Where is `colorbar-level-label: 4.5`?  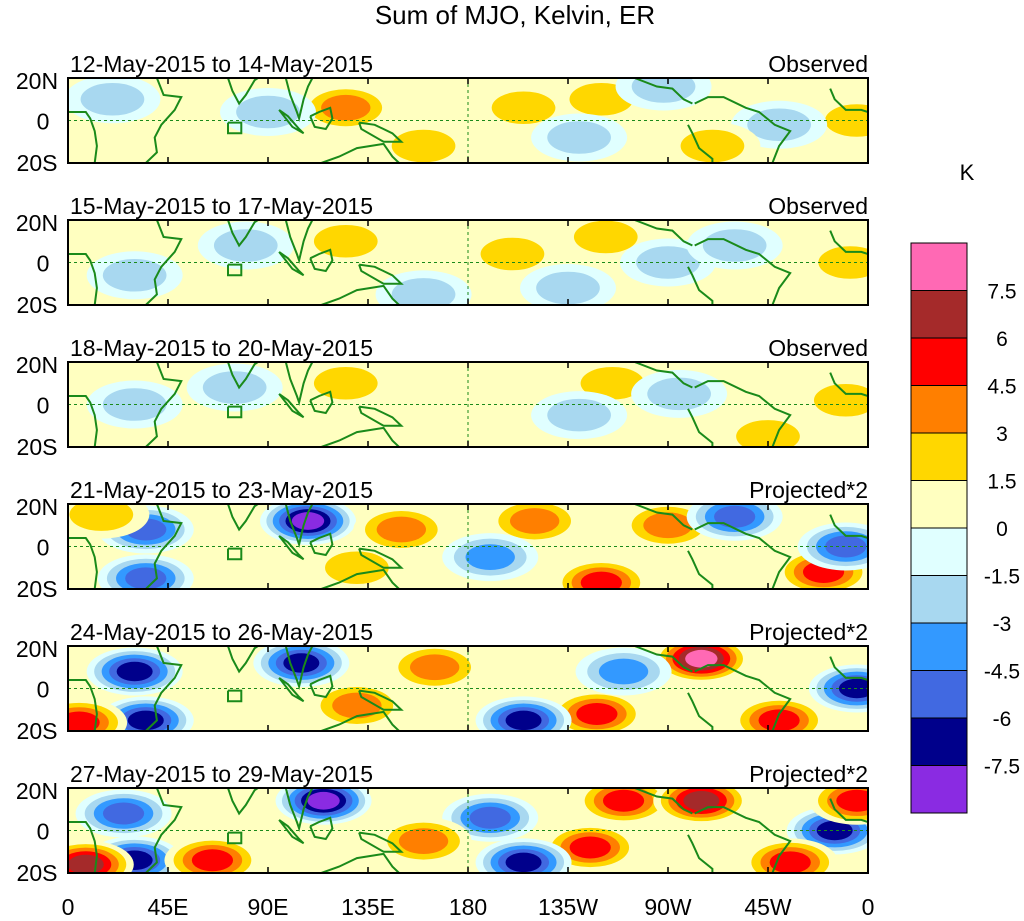
colorbar-level-label: 4.5 is located at coordinates (1001, 387).